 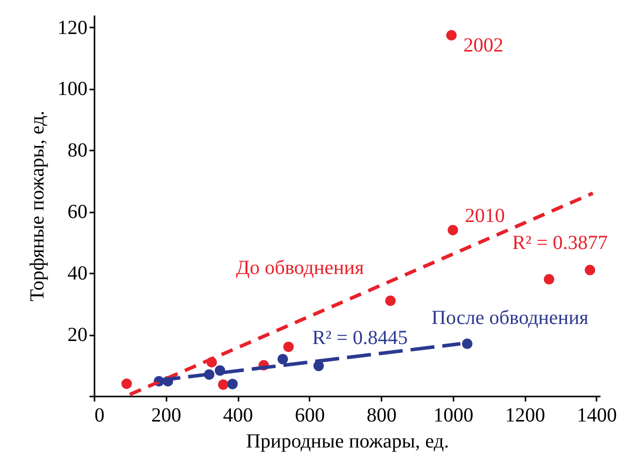 What do you see at coordinates (37, 206) in the screenshot?
I see `y-axis-title: Торфяные пожары, ед.` at bounding box center [37, 206].